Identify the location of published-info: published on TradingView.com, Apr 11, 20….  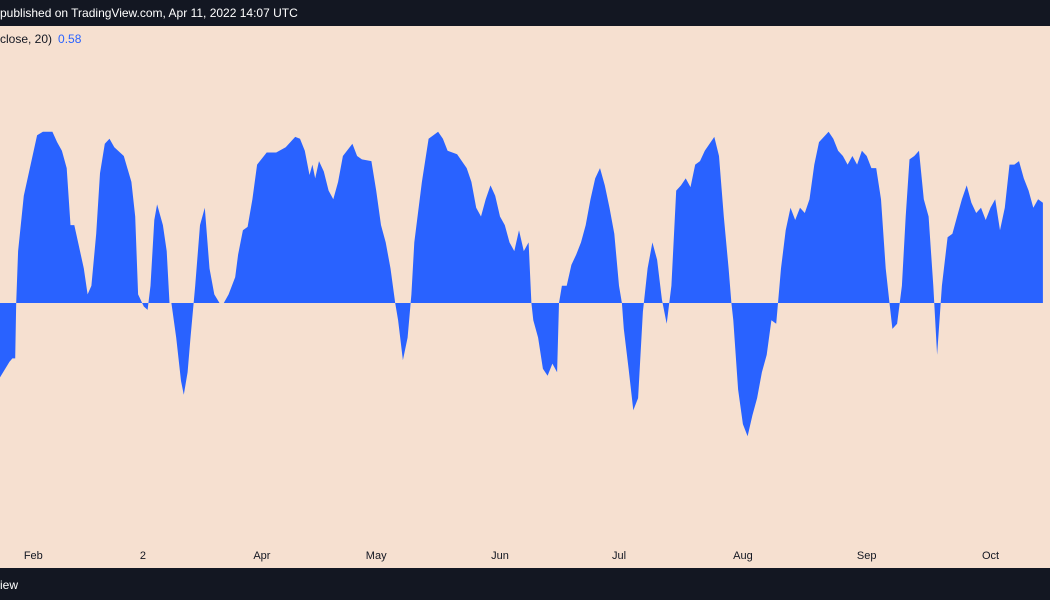
(149, 13).